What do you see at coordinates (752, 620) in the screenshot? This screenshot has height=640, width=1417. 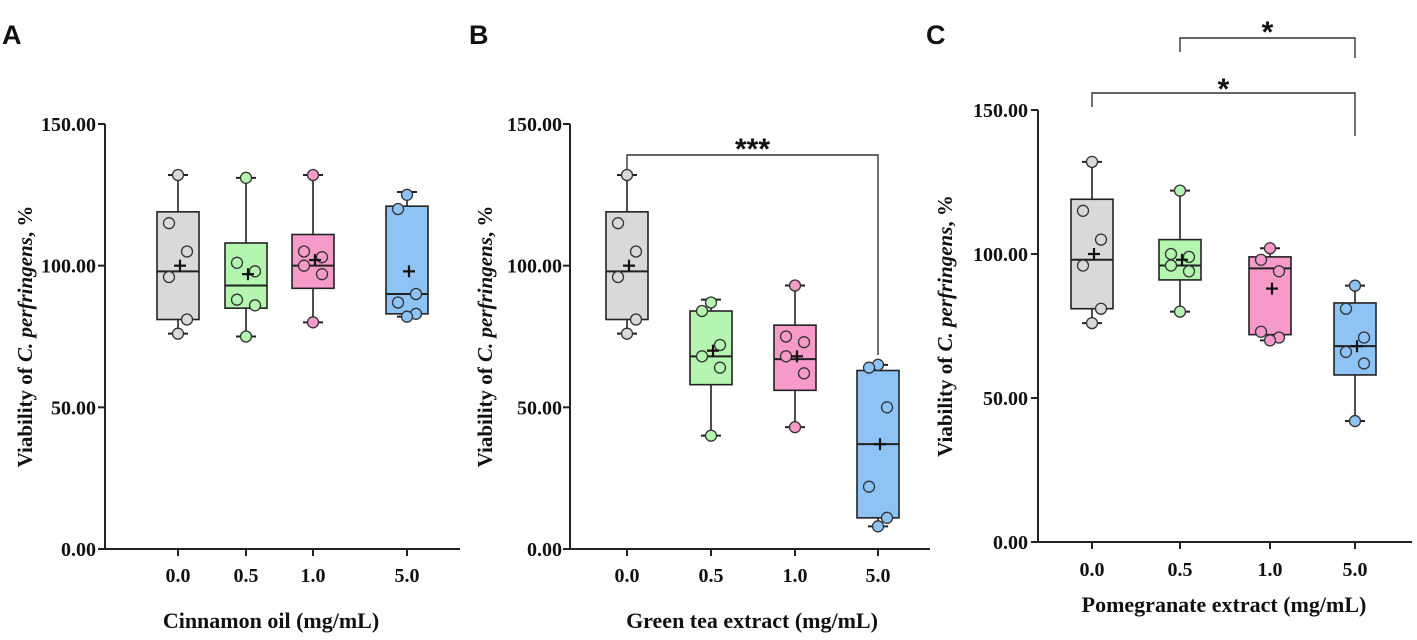 I see `x-axis-title: Green tea extract (mg/mL)` at bounding box center [752, 620].